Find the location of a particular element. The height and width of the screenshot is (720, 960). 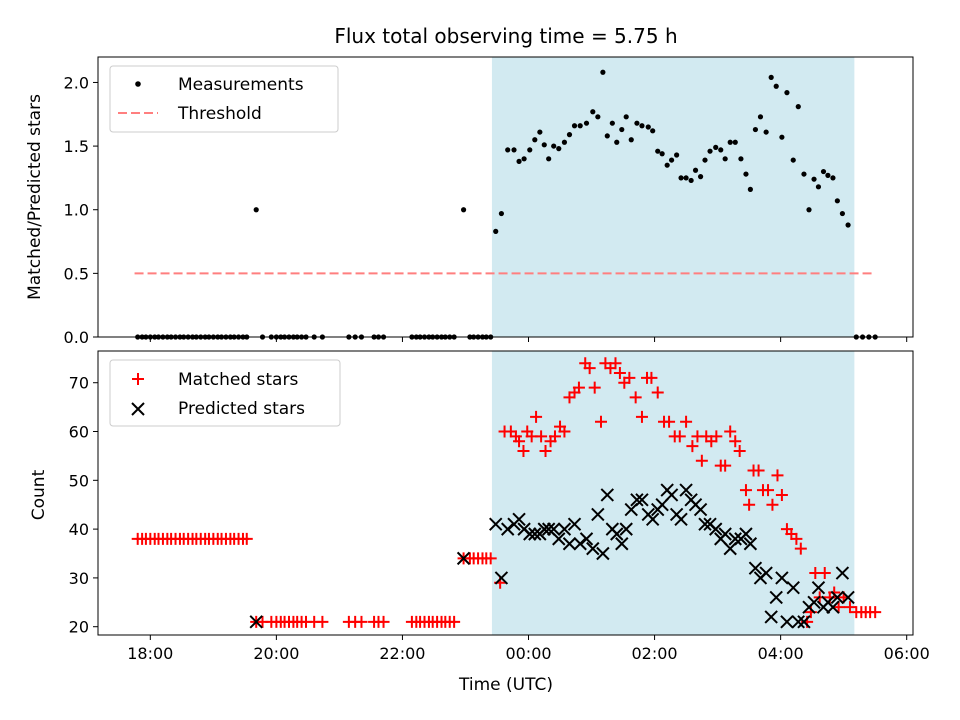

top-y-tick-label: 0.0 is located at coordinates (76, 337).